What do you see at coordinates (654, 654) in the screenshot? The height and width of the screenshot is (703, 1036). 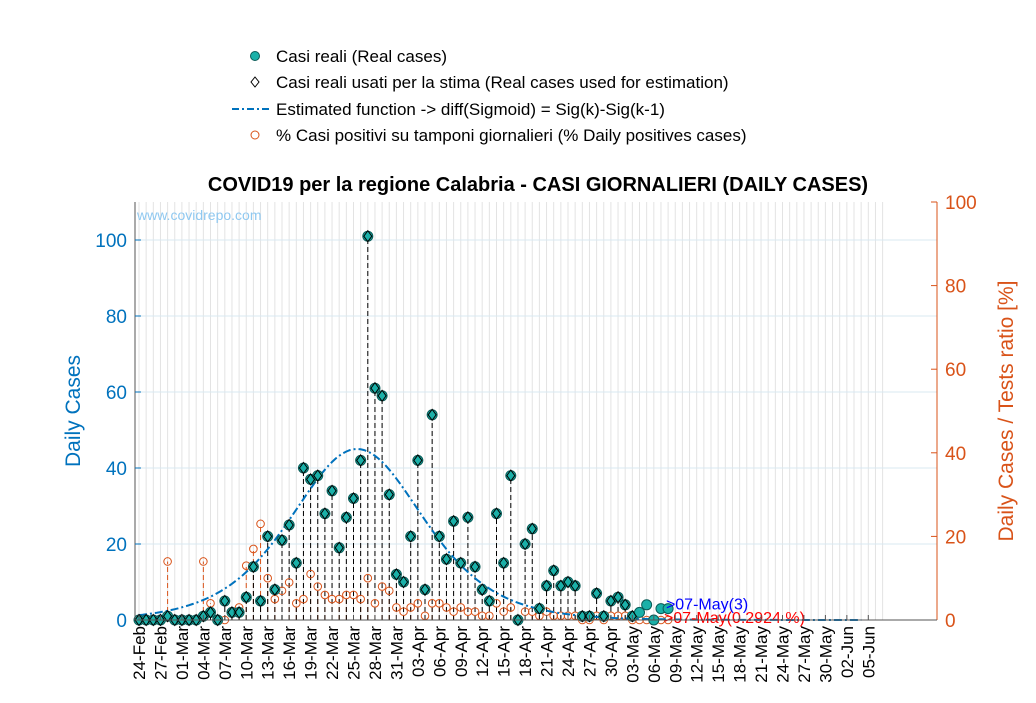 I see `x-tick-label: 06-May` at bounding box center [654, 654].